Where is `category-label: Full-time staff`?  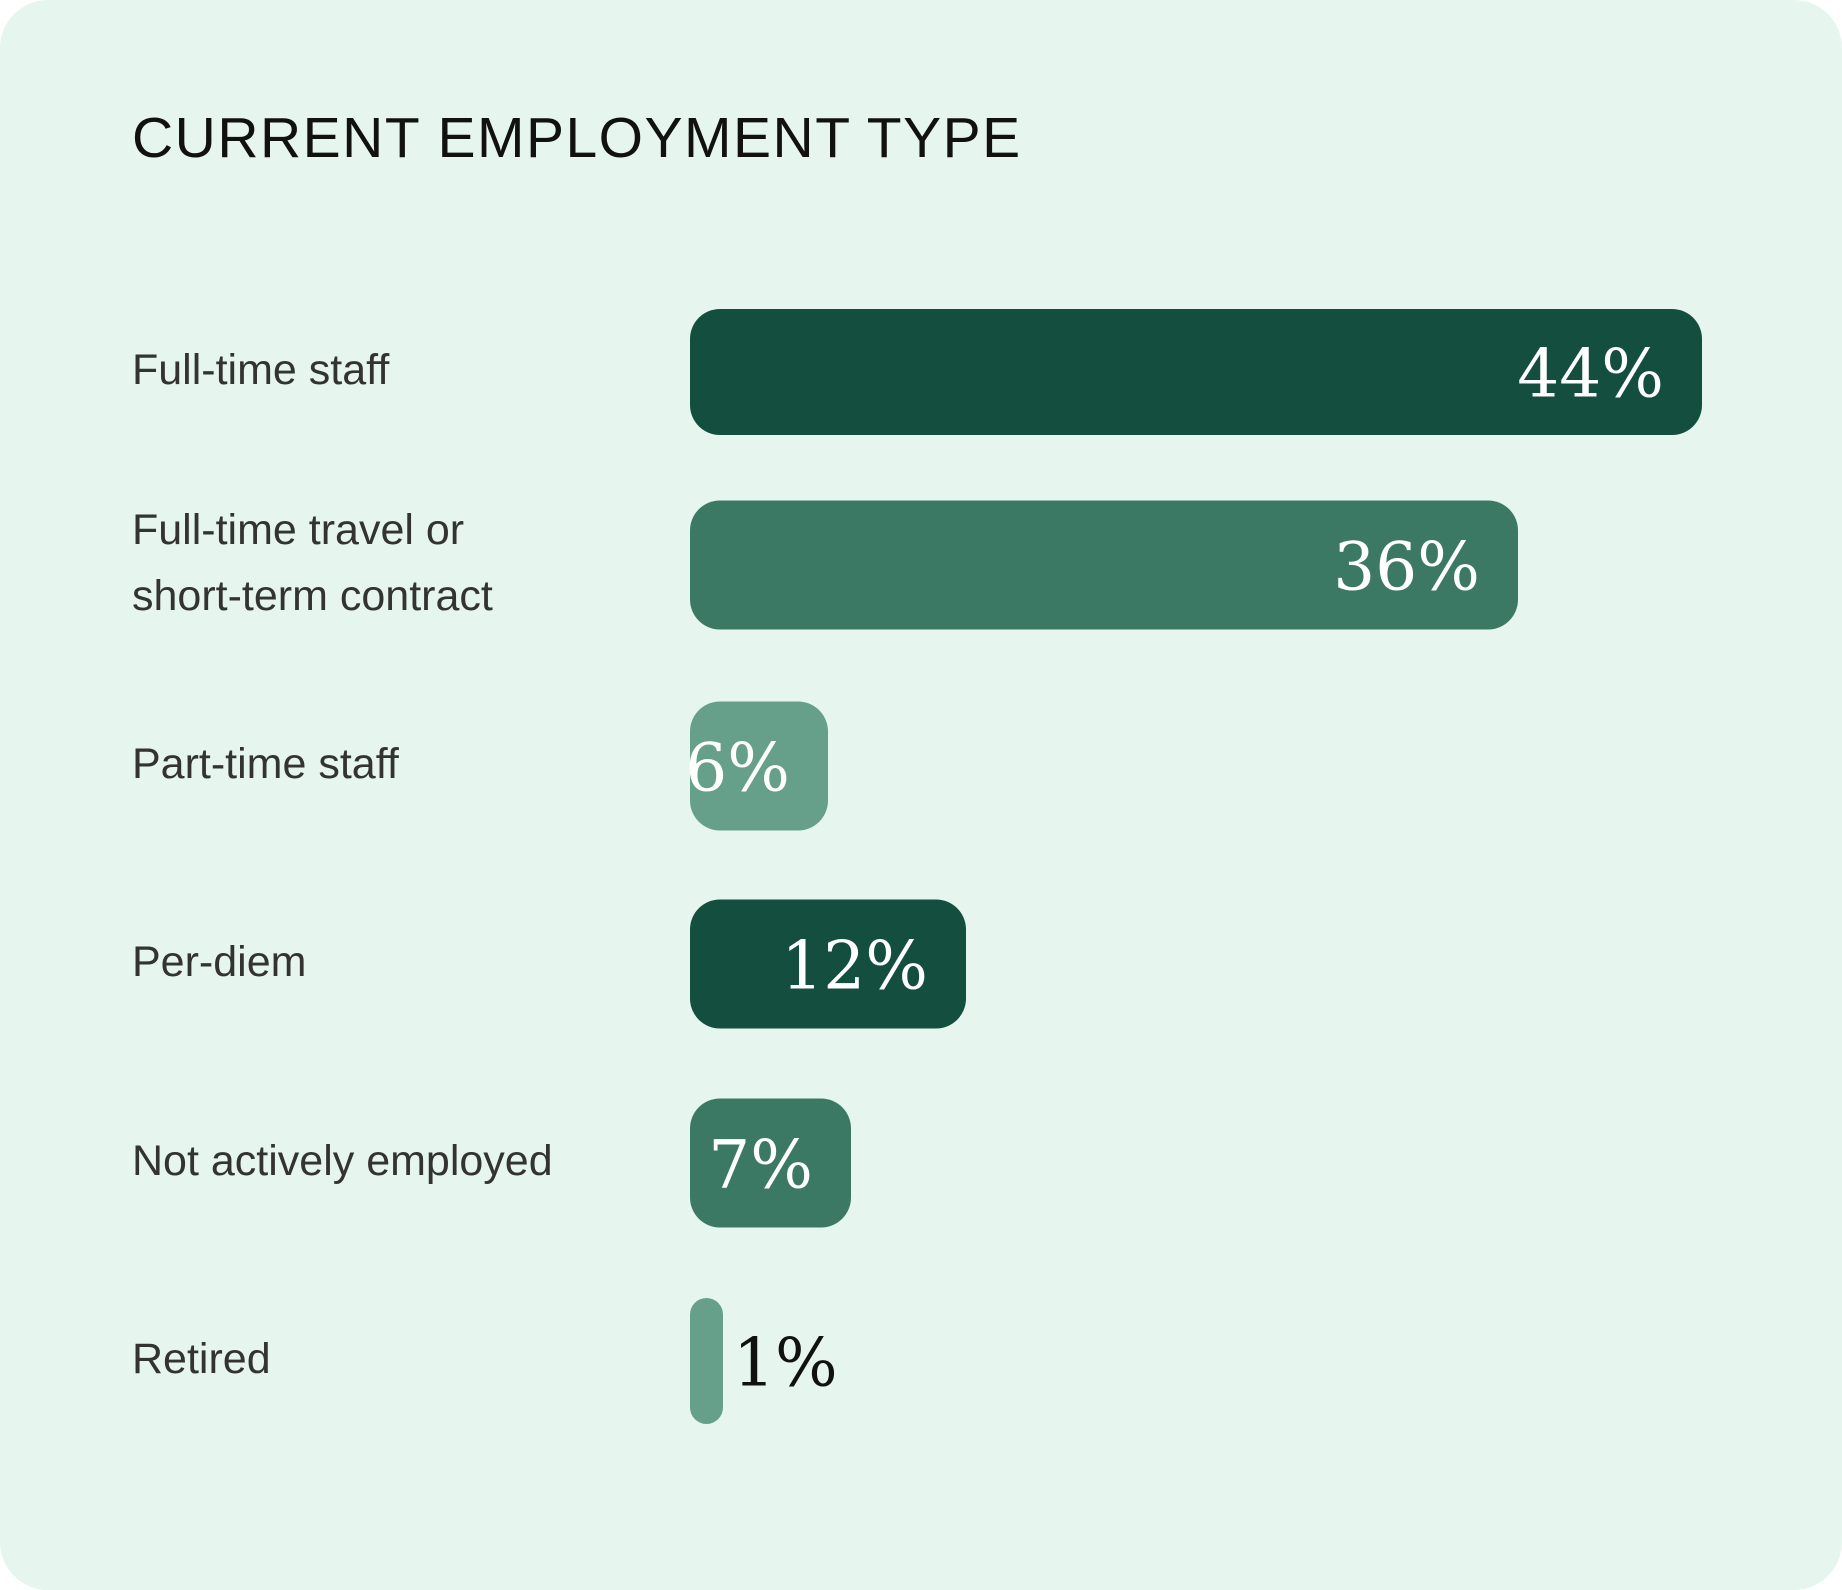 category-label: Full-time staff is located at coordinates (261, 370).